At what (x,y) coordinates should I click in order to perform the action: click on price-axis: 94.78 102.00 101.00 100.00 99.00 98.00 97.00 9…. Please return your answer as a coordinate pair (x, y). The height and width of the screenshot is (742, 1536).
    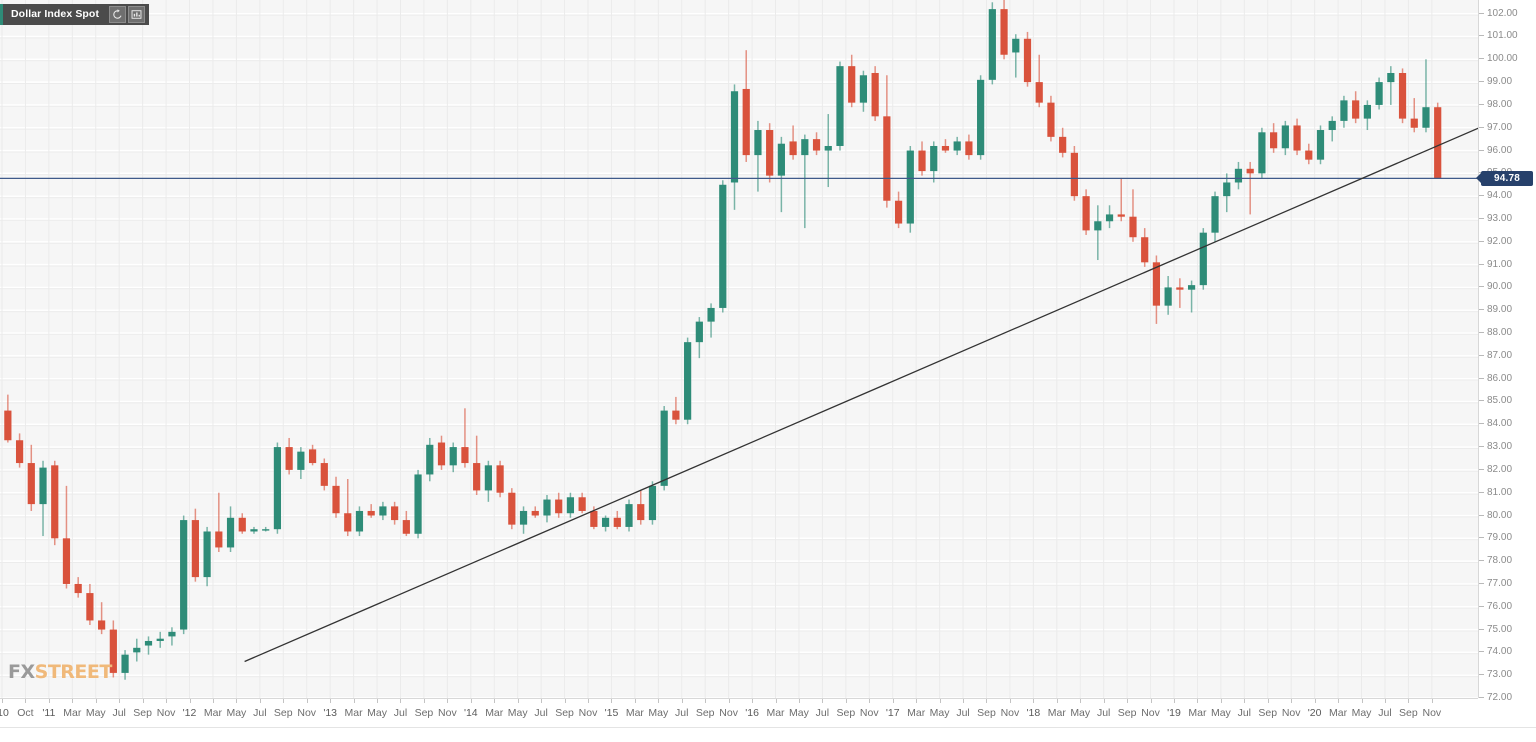
    Looking at the image, I should click on (1506, 351).